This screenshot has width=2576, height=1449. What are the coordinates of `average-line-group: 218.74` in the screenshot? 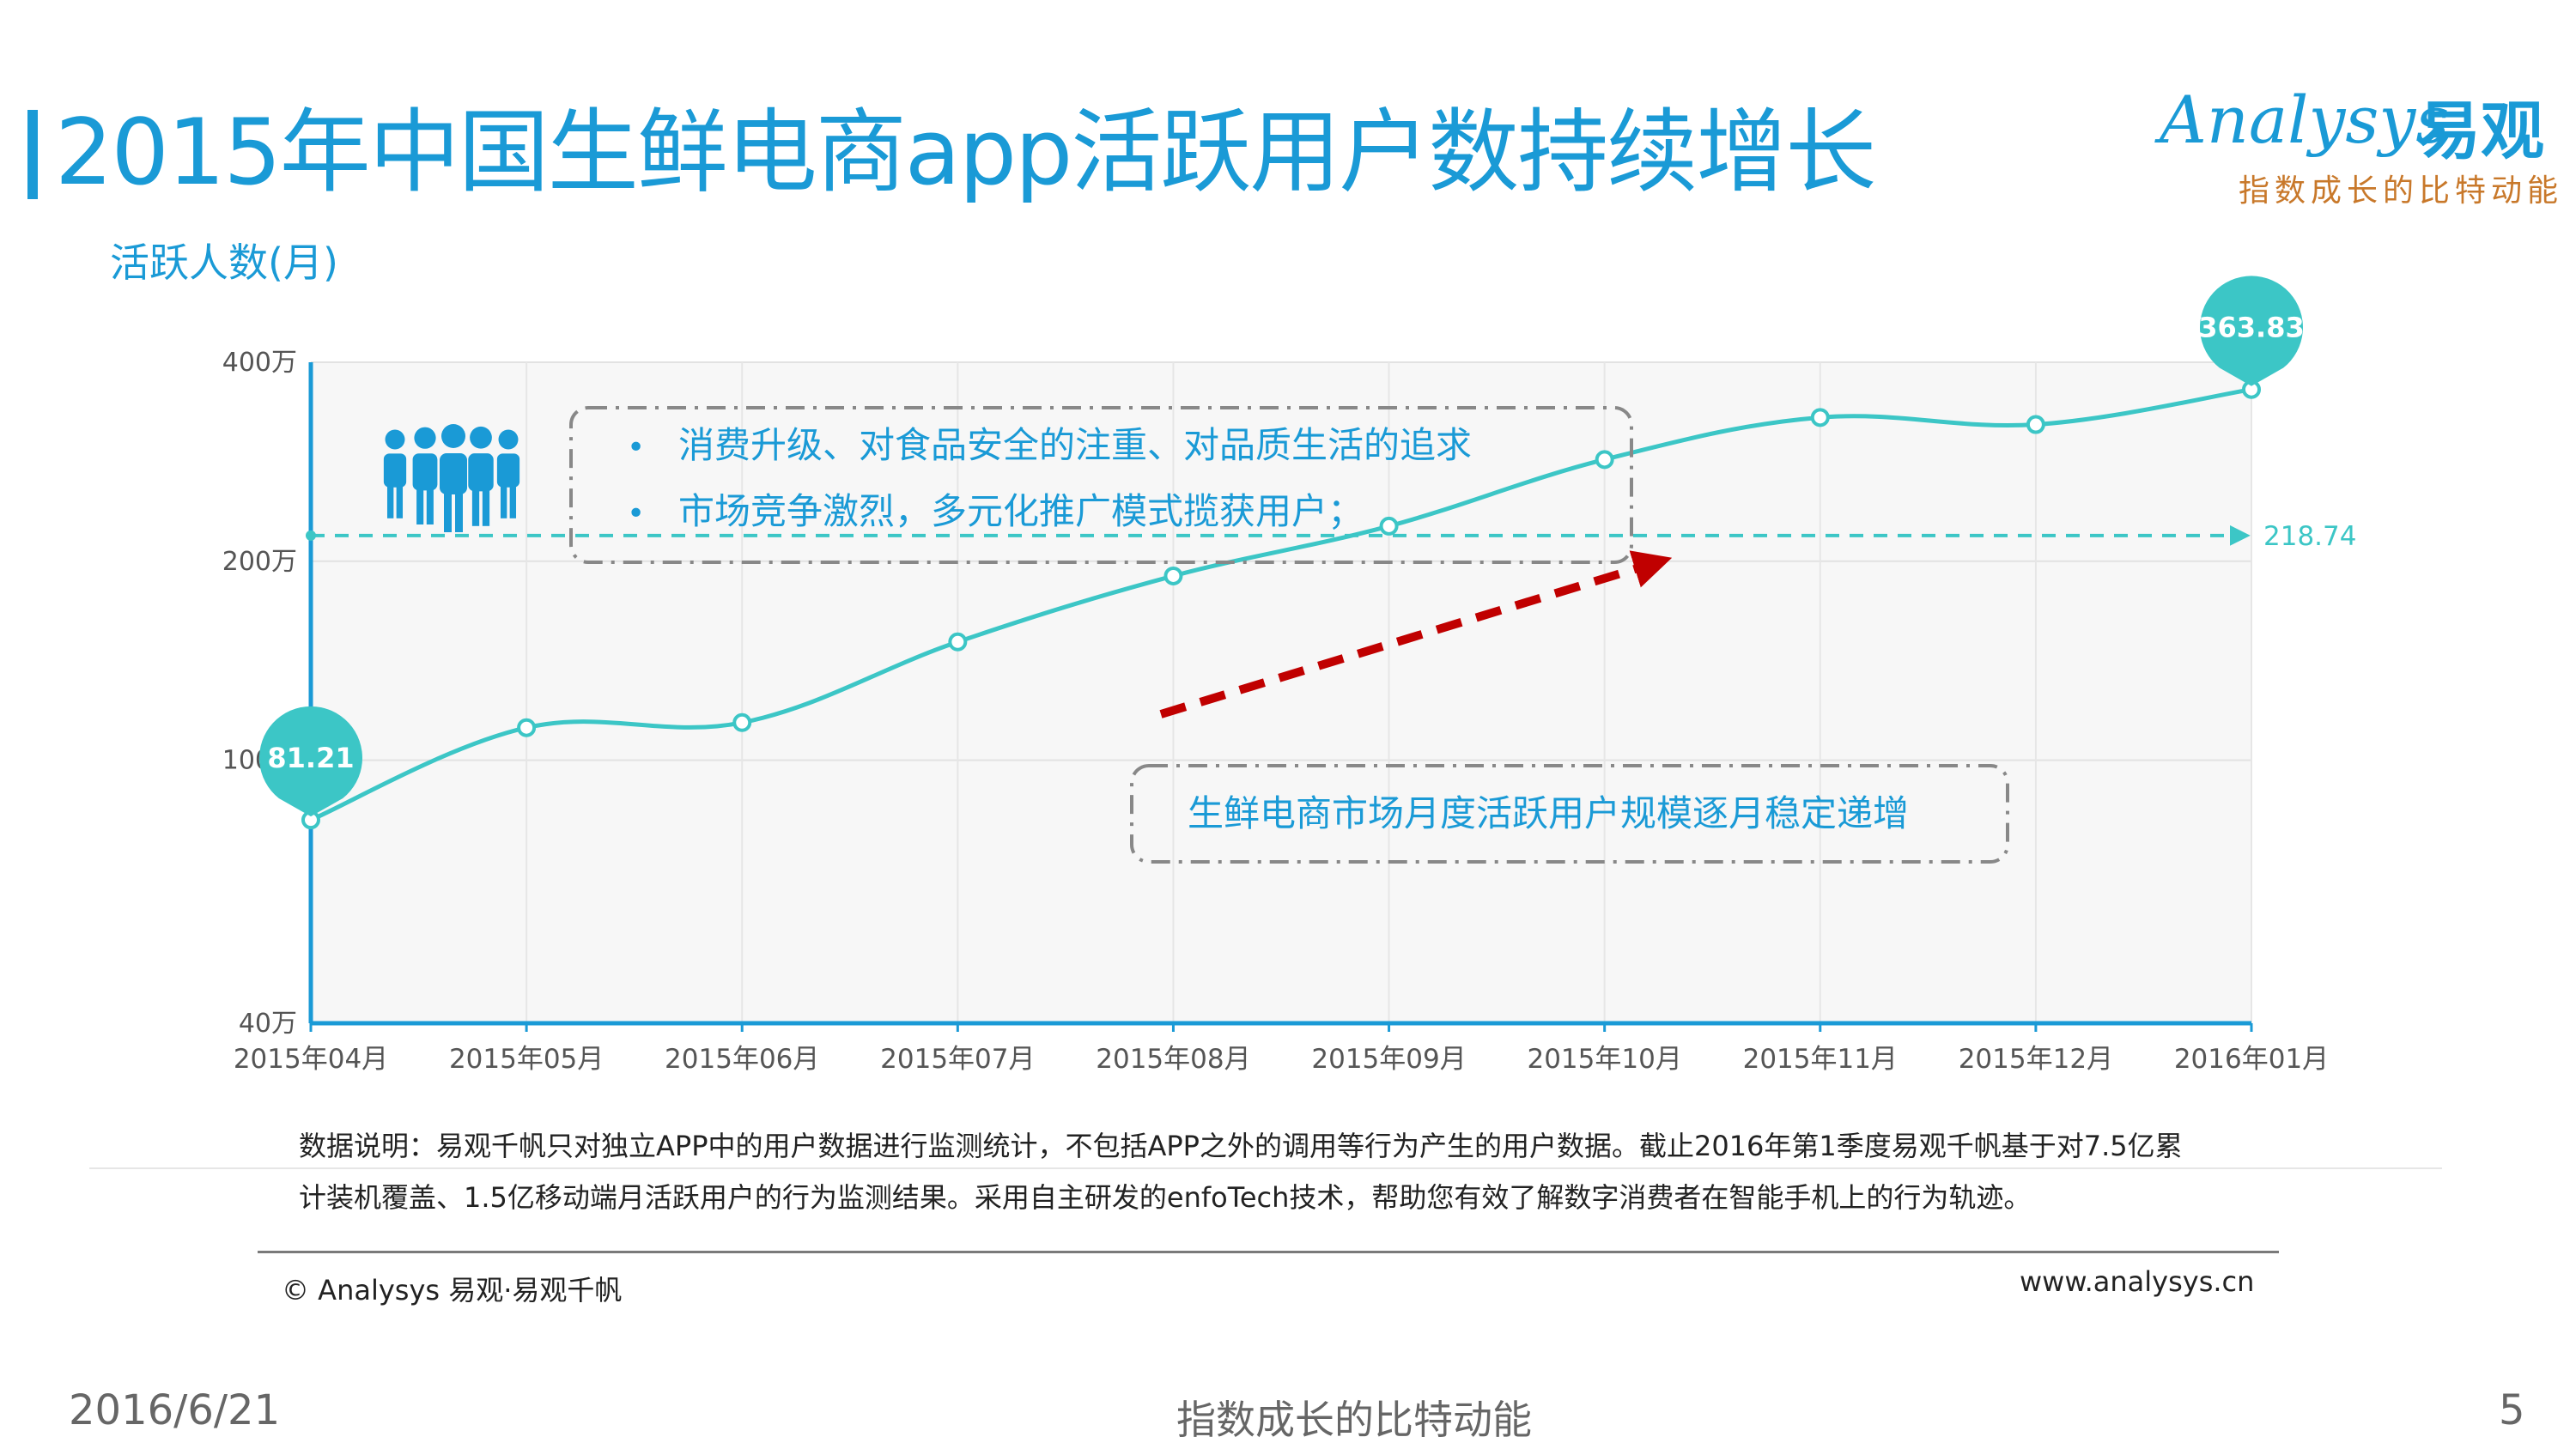 It's located at (1331, 536).